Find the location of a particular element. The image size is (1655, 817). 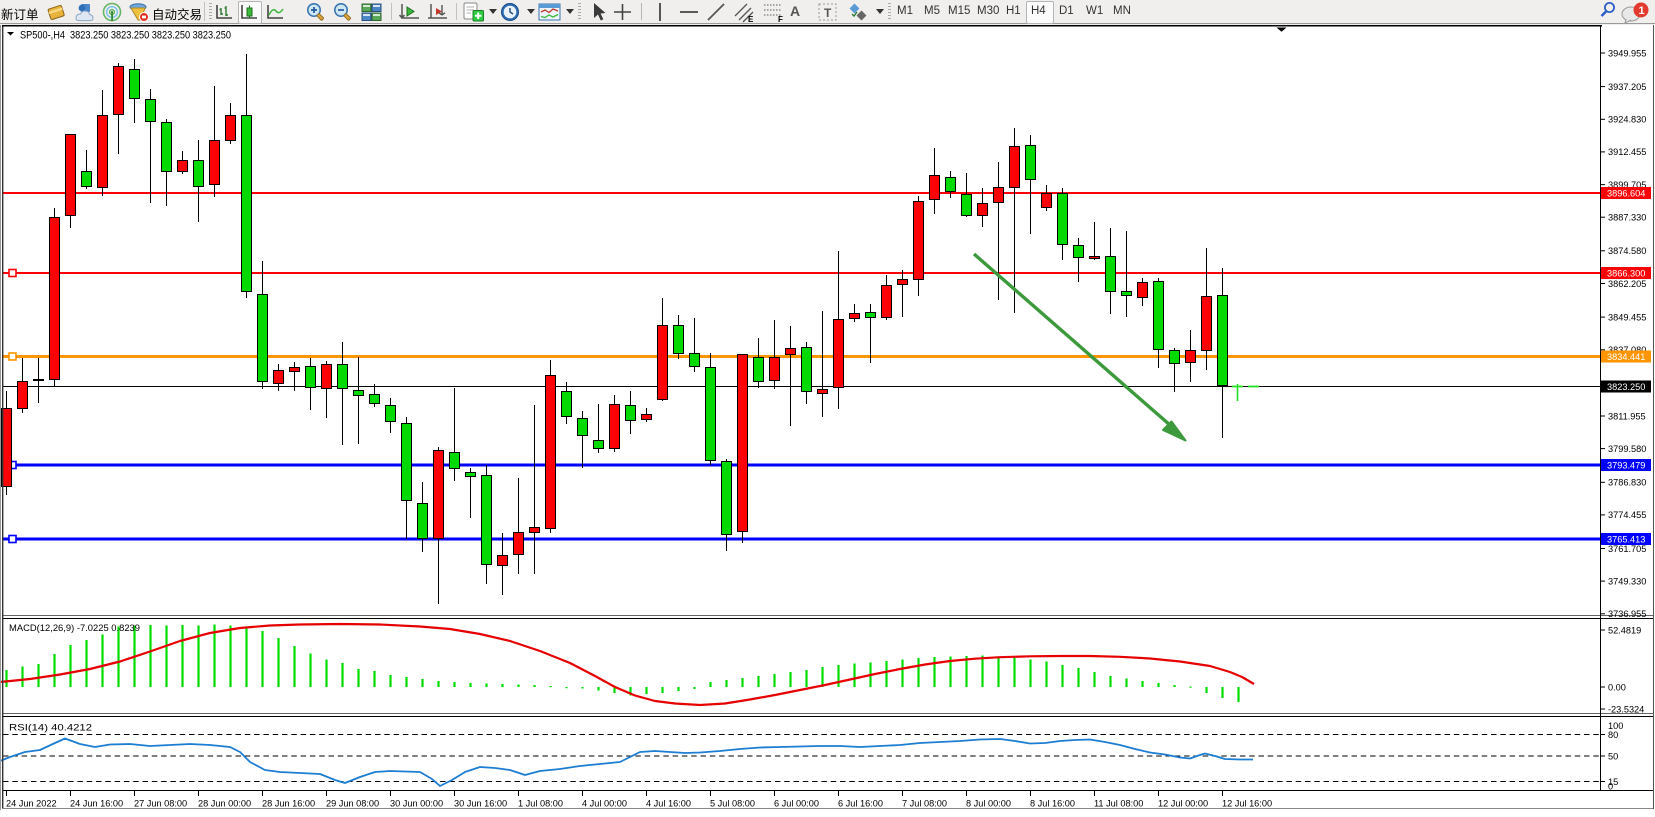

svg-text: 3862.205 is located at coordinates (1627, 284).